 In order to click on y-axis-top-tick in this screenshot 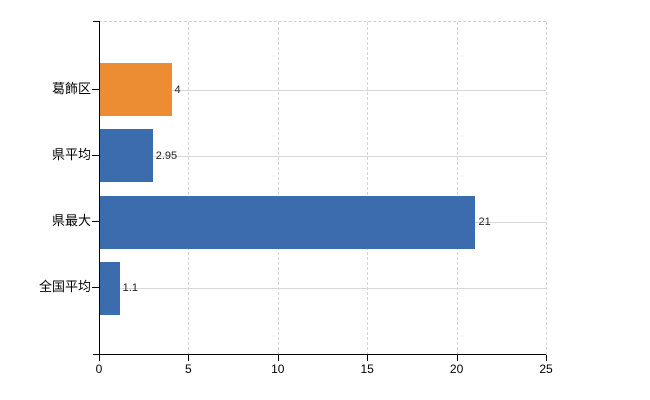, I will do `click(96, 21)`.